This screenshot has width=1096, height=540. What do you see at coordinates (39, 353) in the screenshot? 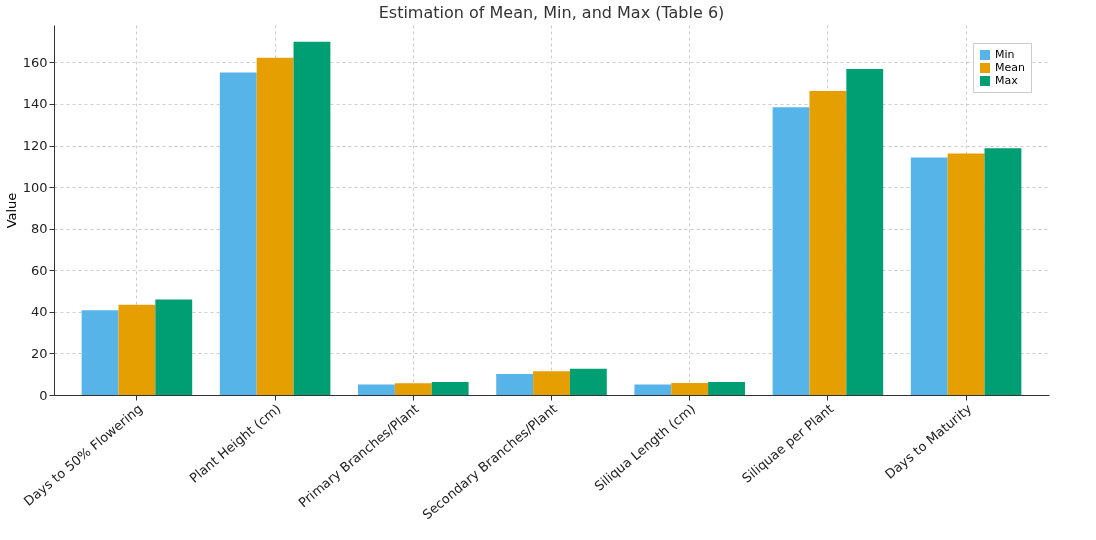
I see `y-tick-label: 20` at bounding box center [39, 353].